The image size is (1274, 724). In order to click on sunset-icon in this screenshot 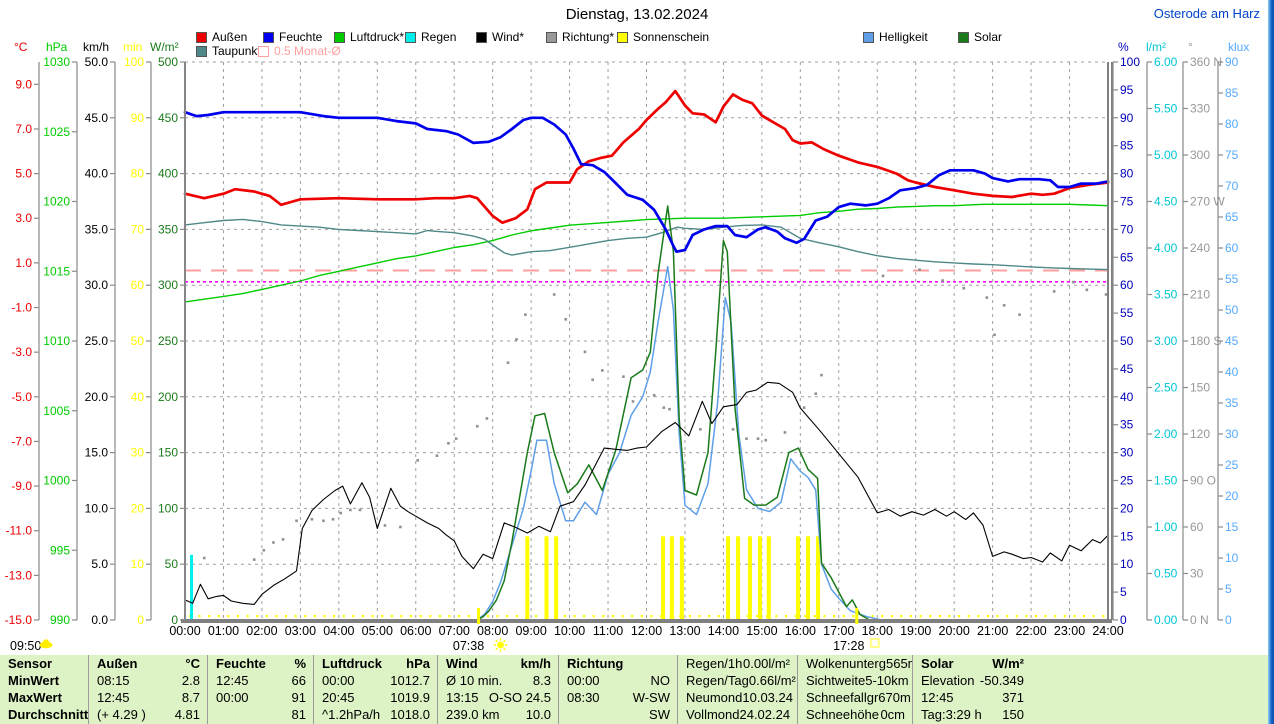, I will do `click(874, 643)`.